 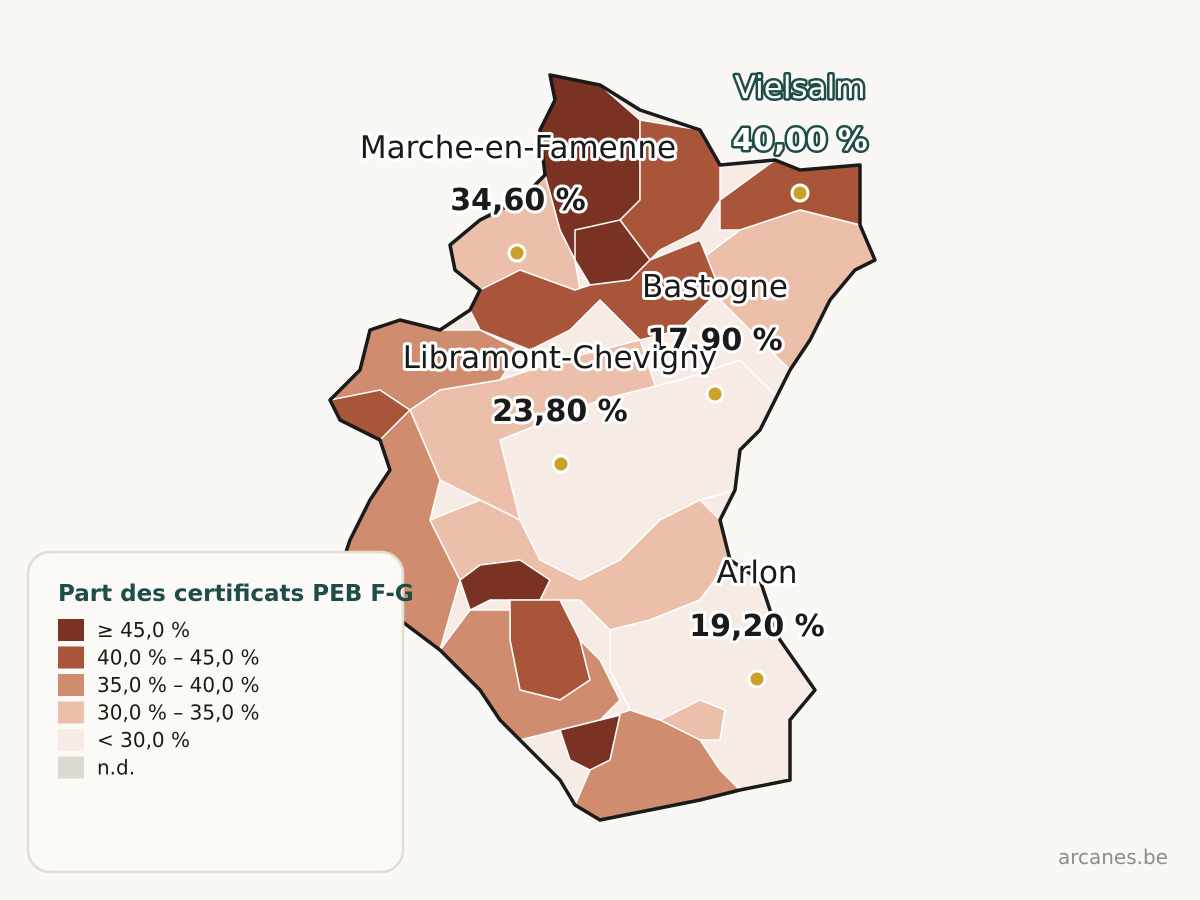 What do you see at coordinates (143, 740) in the screenshot?
I see `legend-label: < 30,0 %` at bounding box center [143, 740].